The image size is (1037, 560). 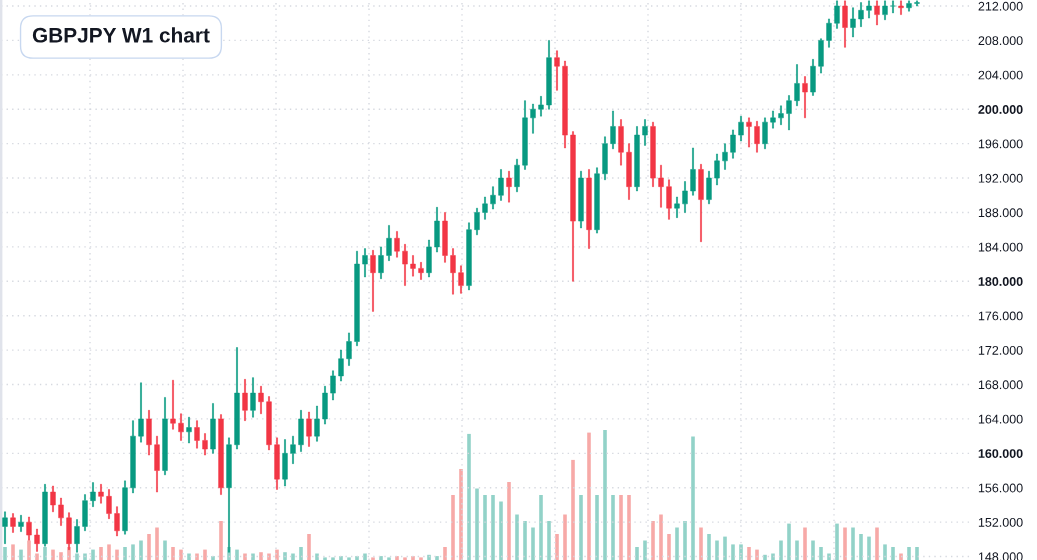 I want to click on y-tick-label: 156.000, so click(x=1000, y=488).